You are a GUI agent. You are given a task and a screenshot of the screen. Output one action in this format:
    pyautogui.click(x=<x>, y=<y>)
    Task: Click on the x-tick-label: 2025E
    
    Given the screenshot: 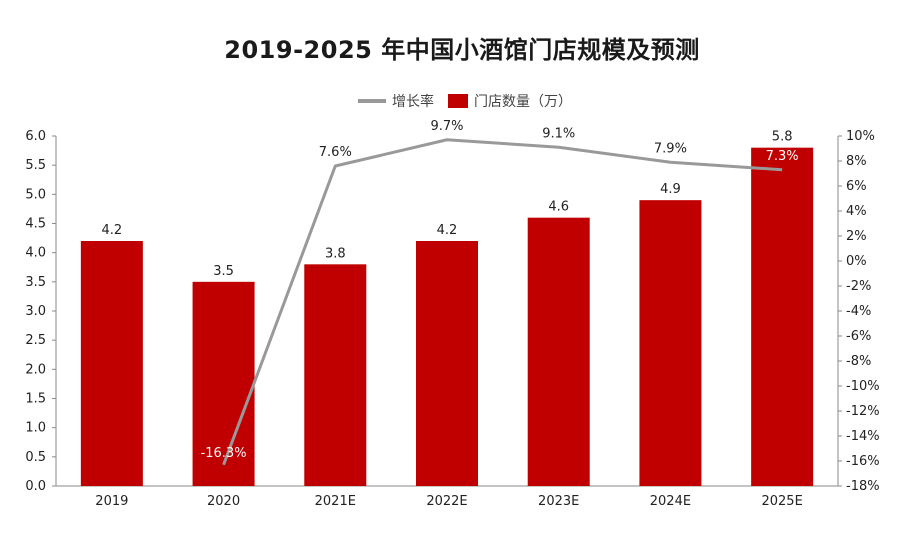 What is the action you would take?
    pyautogui.click(x=781, y=501)
    